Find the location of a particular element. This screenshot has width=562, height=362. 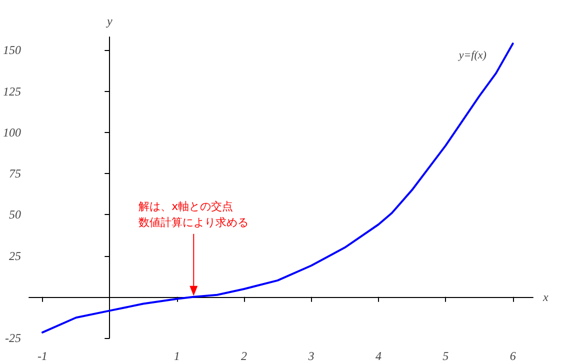

y-tick-label: 100 is located at coordinates (12, 132).